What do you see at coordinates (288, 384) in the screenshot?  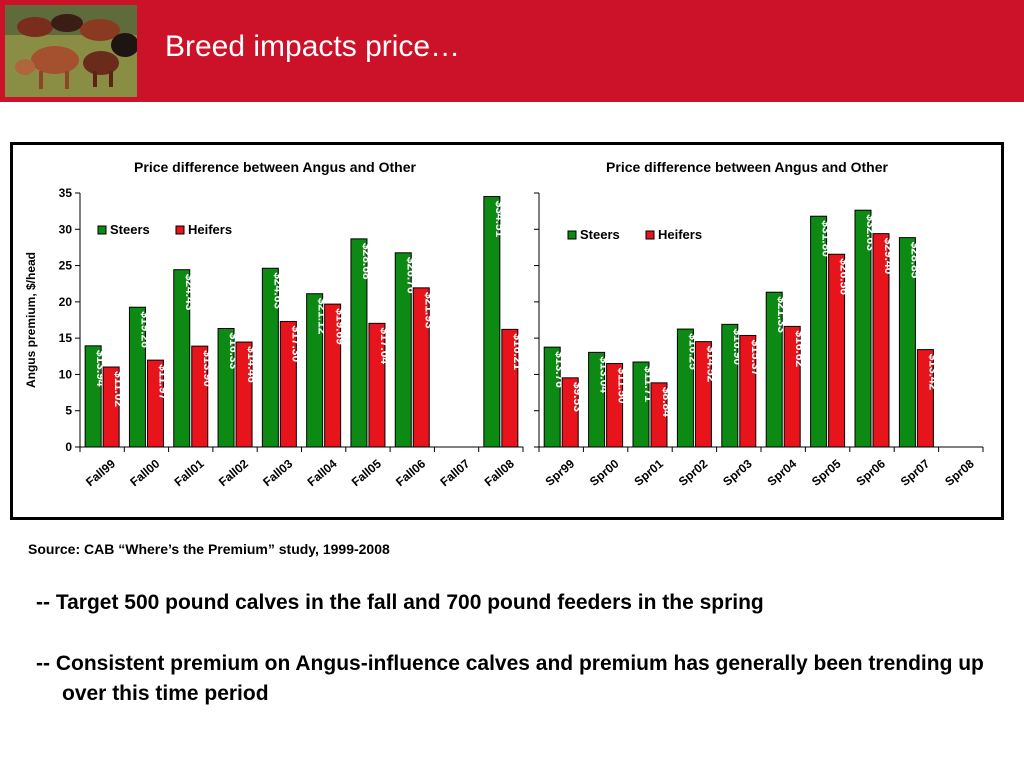 I see `bar-heifers-fall03` at bounding box center [288, 384].